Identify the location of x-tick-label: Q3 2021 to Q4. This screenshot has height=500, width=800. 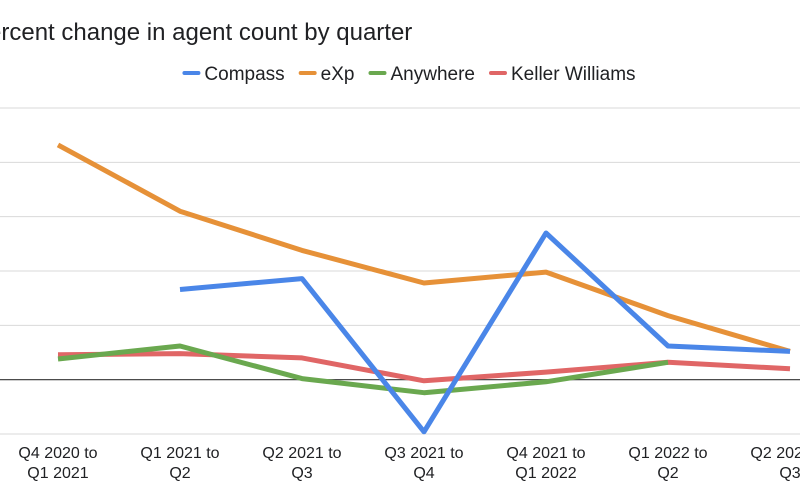
(423, 463).